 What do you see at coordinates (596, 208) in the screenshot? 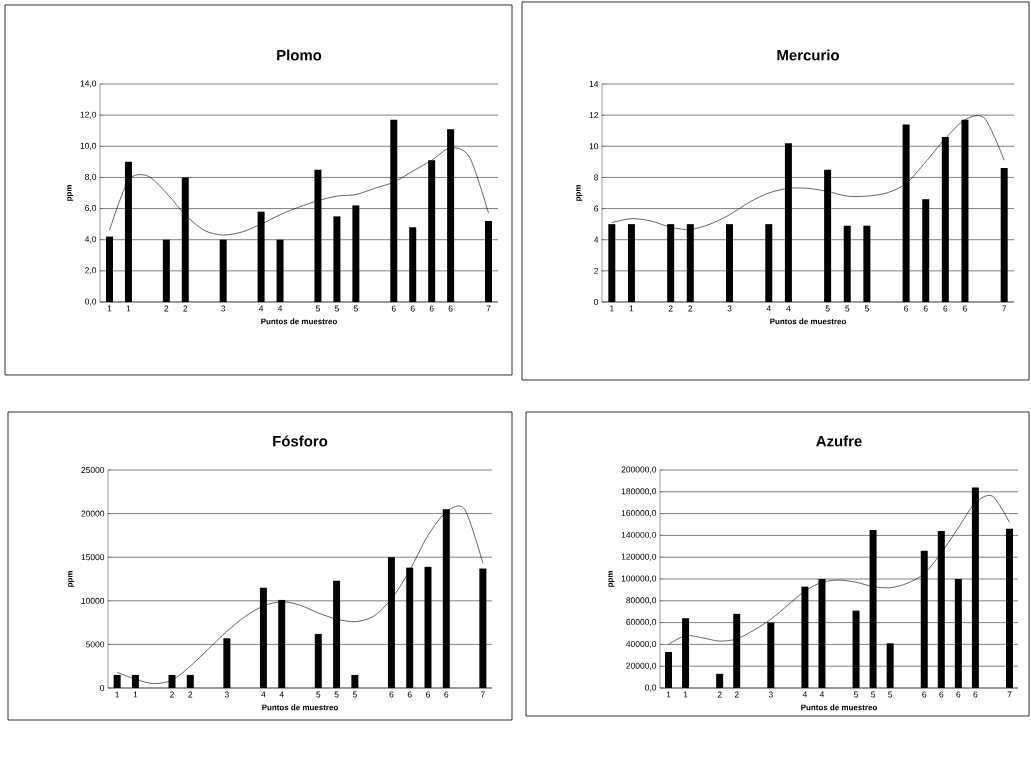
I see `y-tick-label: 6` at bounding box center [596, 208].